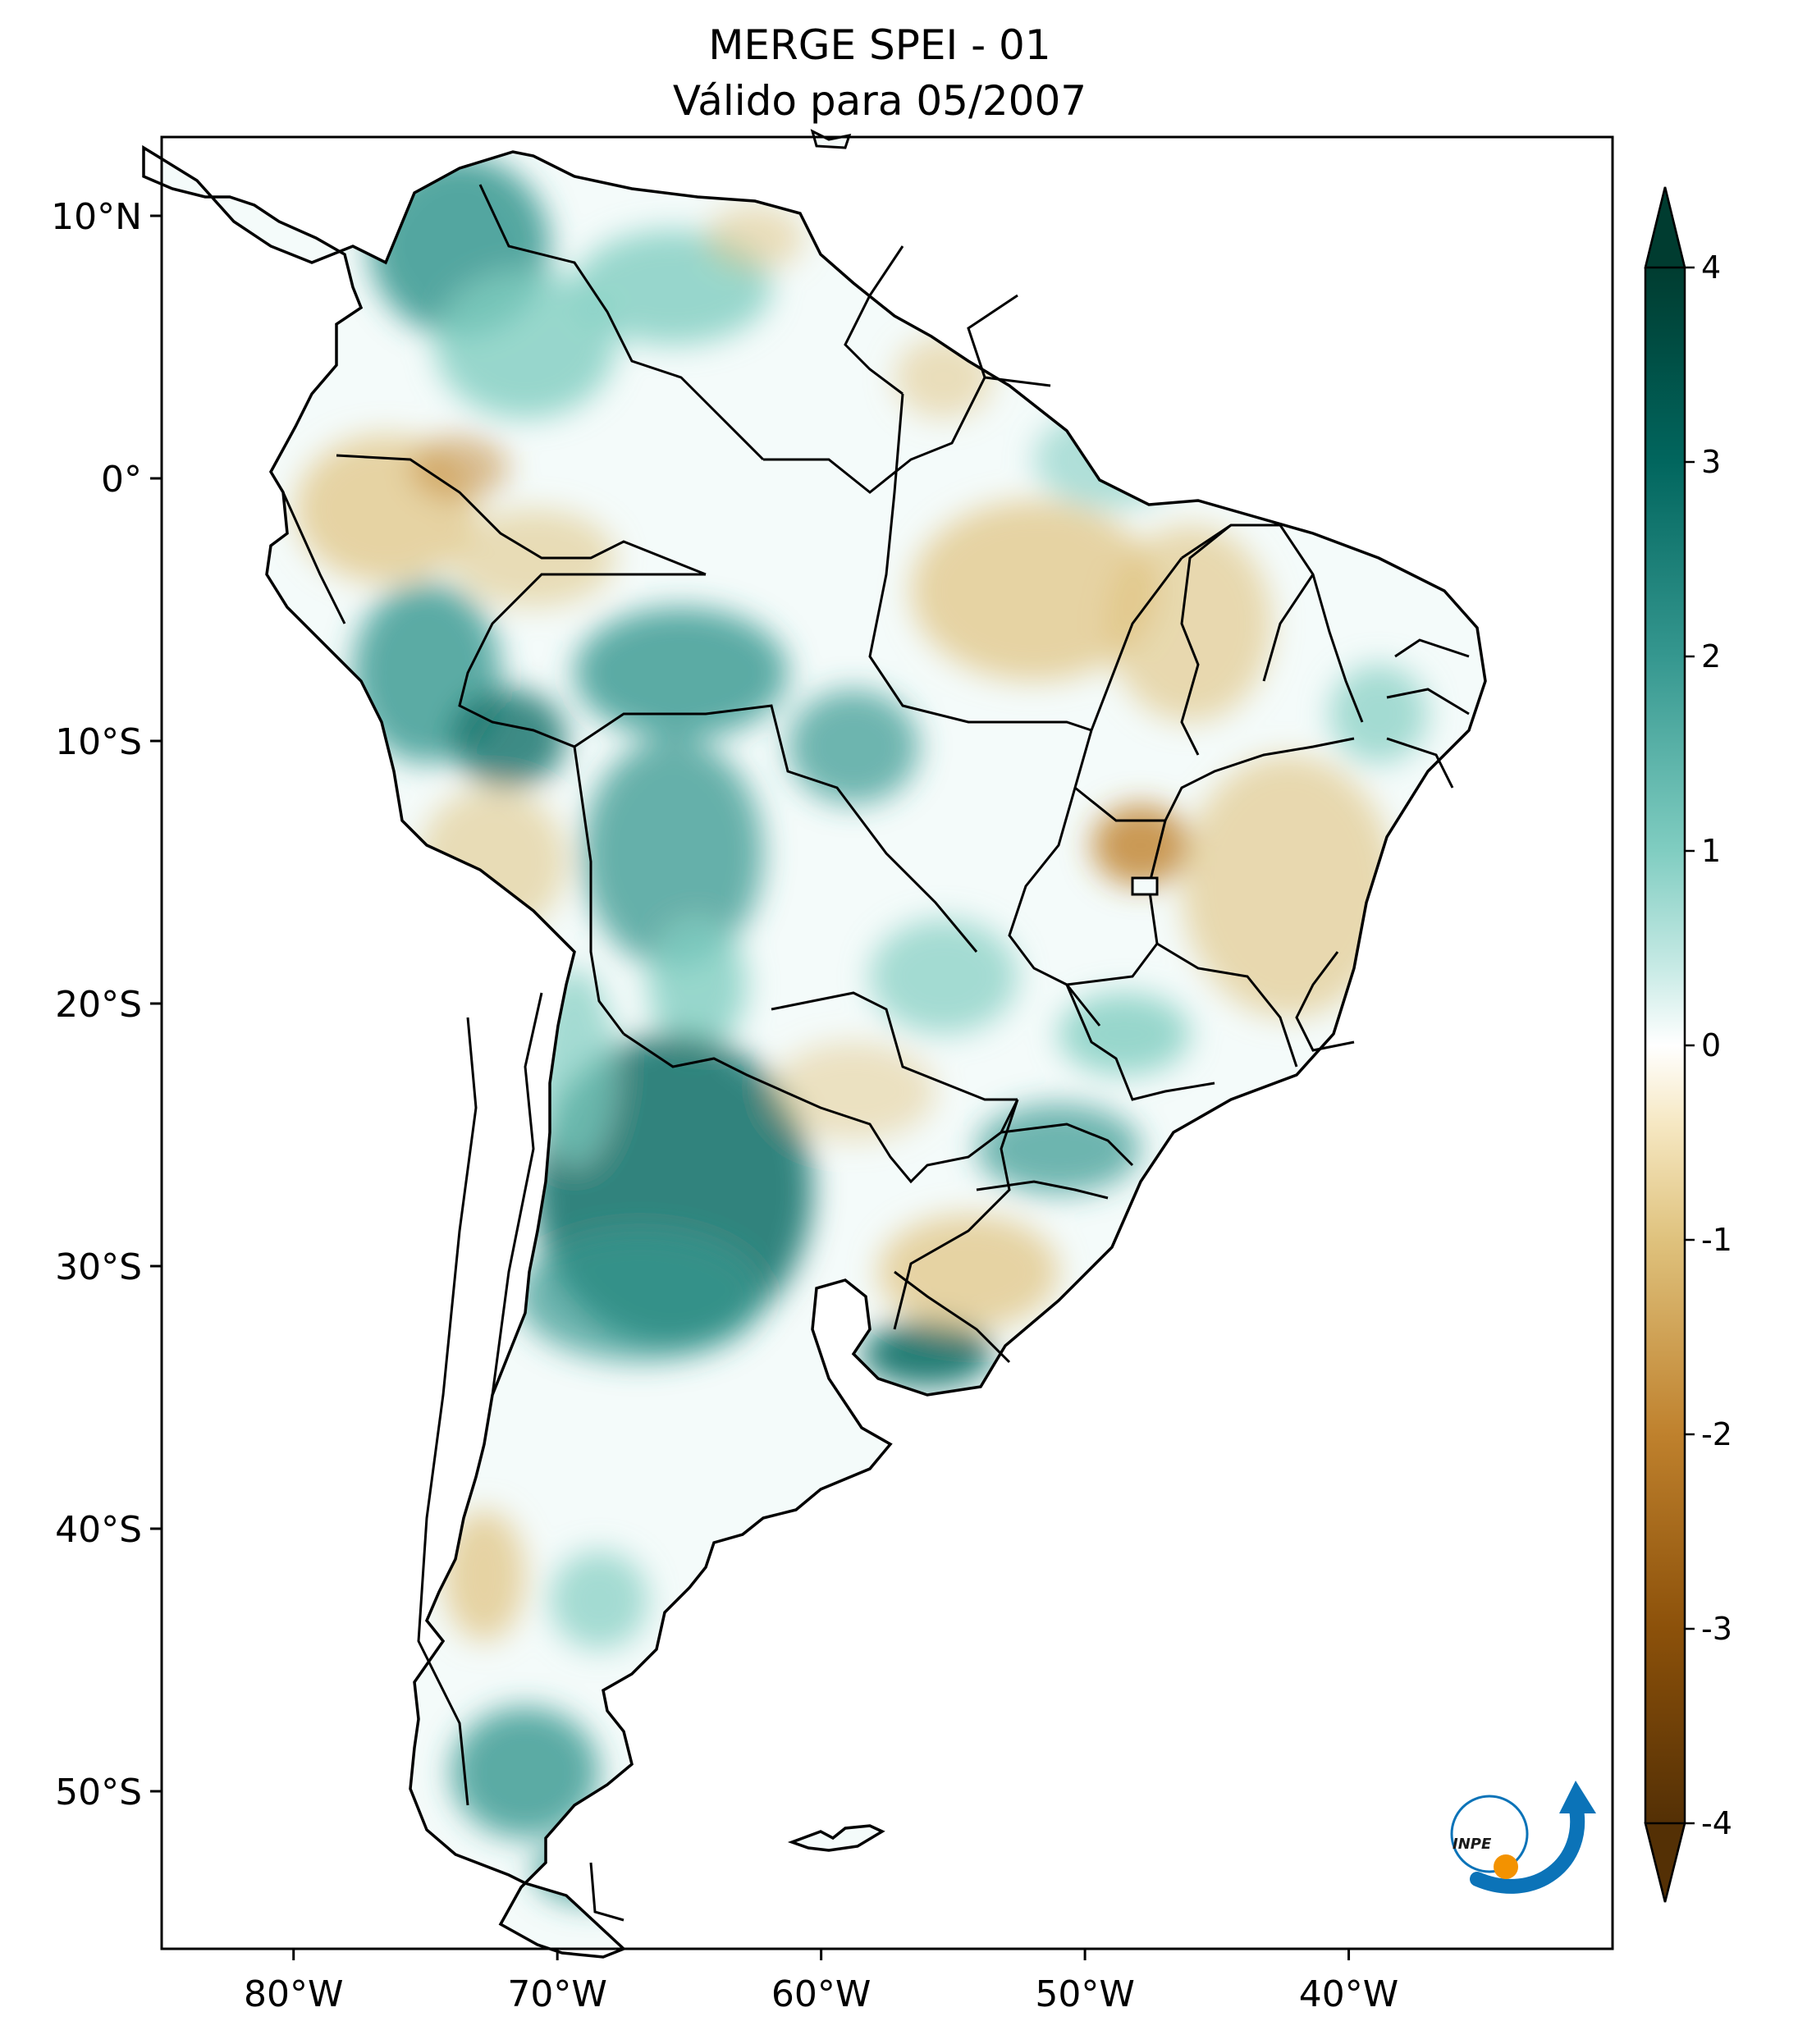 This screenshot has height=2044, width=1798. What do you see at coordinates (821, 1994) in the screenshot?
I see `lon-tick-label: 60°W` at bounding box center [821, 1994].